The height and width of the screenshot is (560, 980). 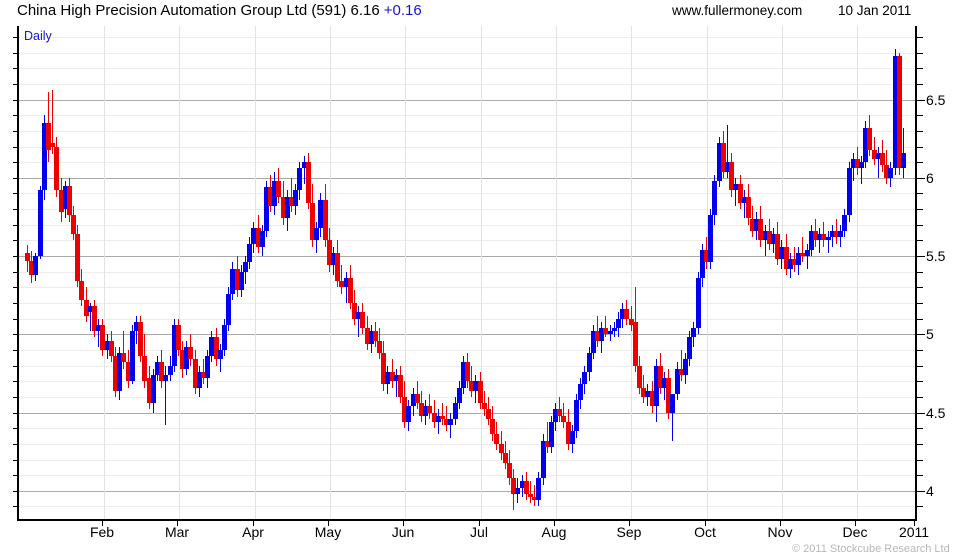 I want to click on x-axis-label: Jun, so click(x=403, y=532).